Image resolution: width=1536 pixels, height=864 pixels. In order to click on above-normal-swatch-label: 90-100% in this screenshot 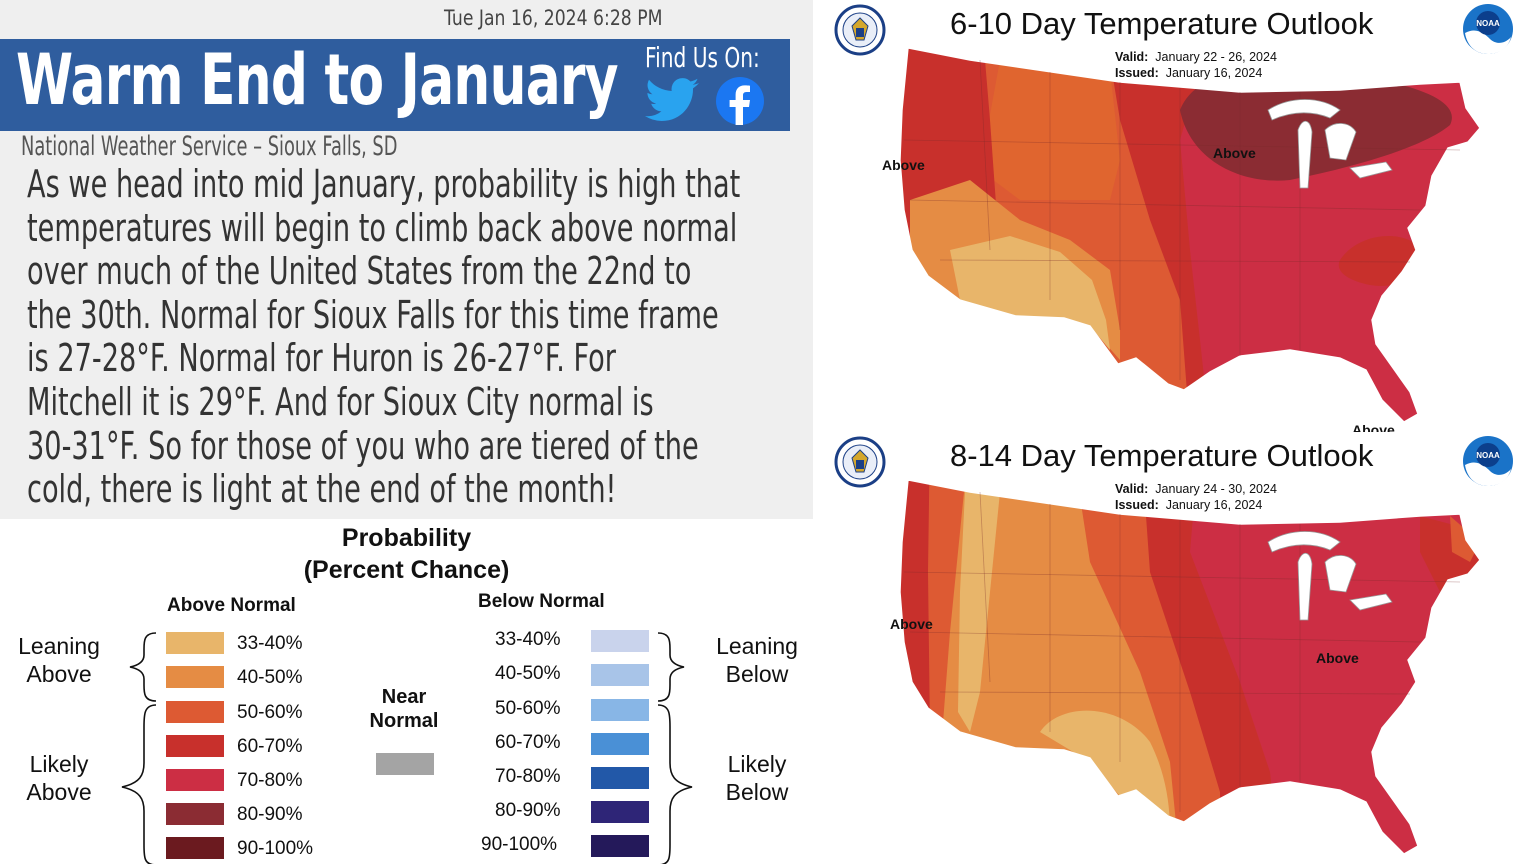, I will do `click(275, 848)`.